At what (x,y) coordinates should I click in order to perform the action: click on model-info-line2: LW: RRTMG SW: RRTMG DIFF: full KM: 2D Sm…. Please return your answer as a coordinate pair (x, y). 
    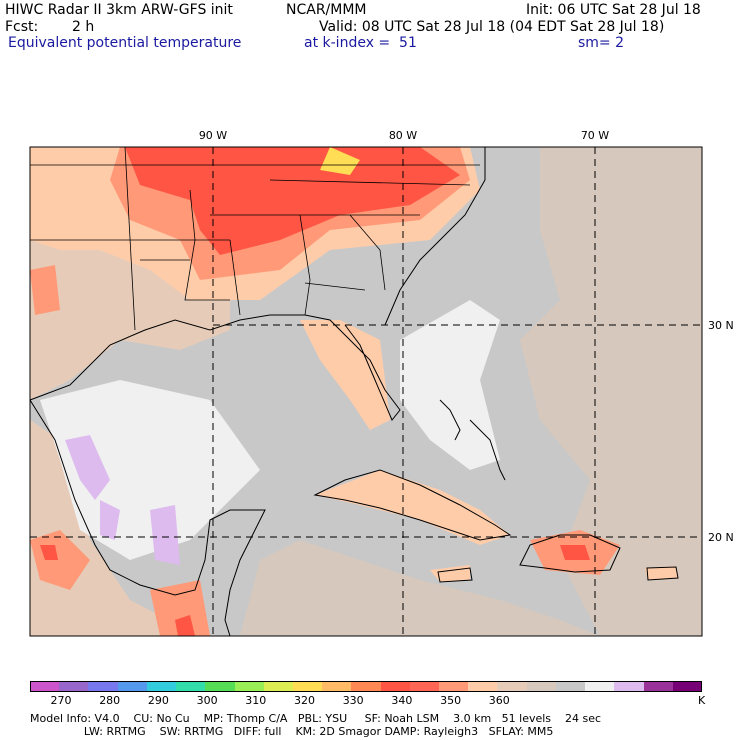
    Looking at the image, I should click on (277, 731).